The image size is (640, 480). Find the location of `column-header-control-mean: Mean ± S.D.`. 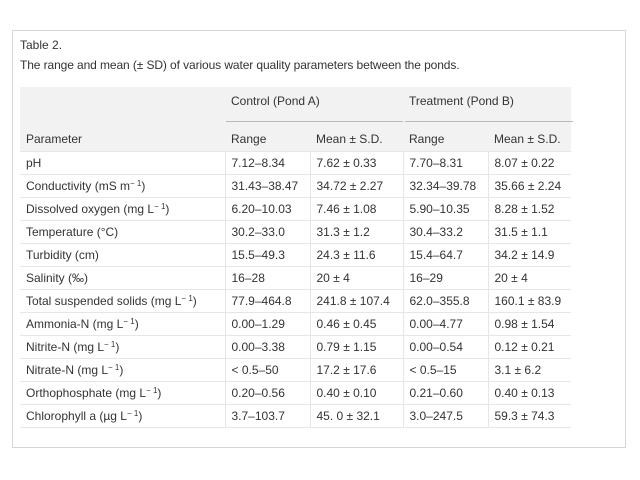

column-header-control-mean: Mean ± S.D. is located at coordinates (356, 137).